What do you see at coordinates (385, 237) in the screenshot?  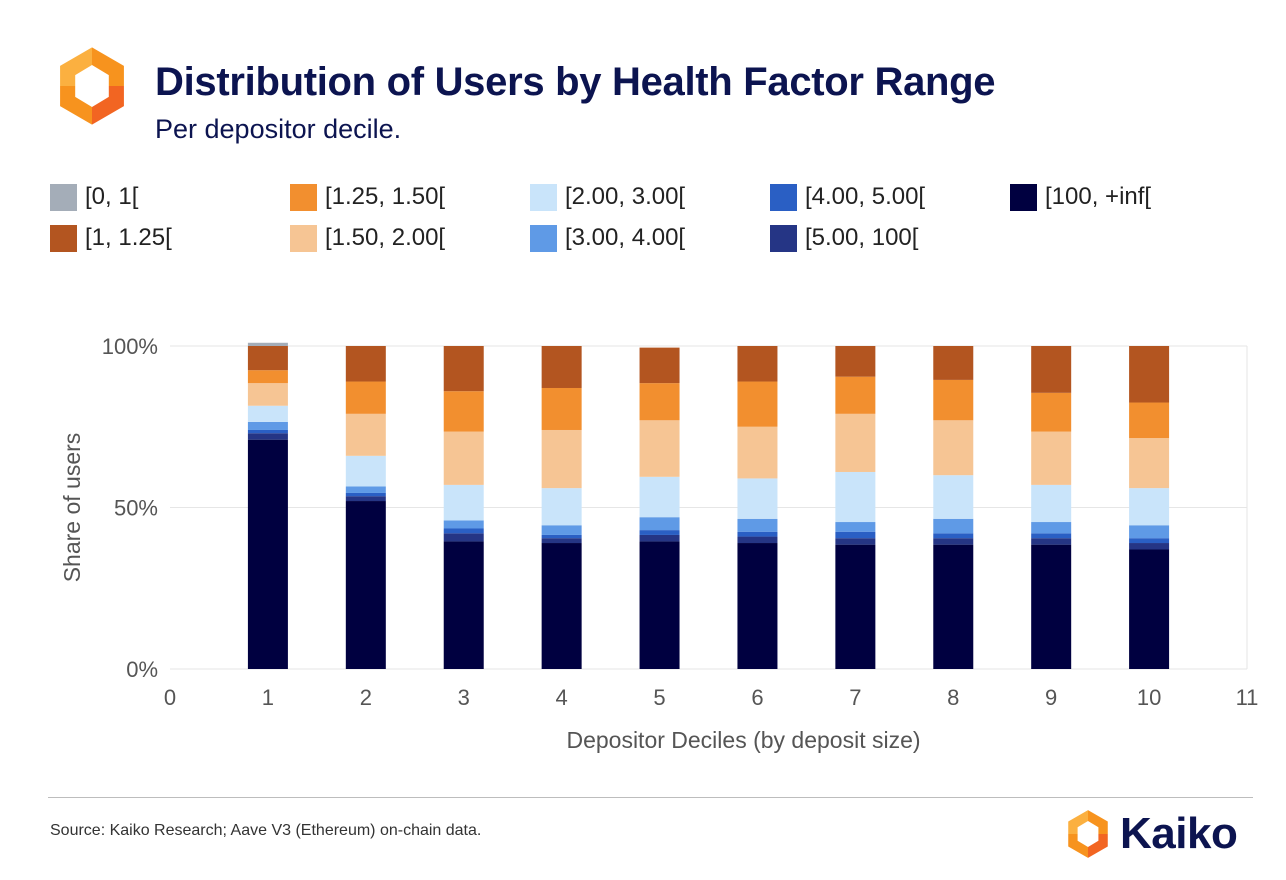 I see `legend-label: [1.50, 2.00[` at bounding box center [385, 237].